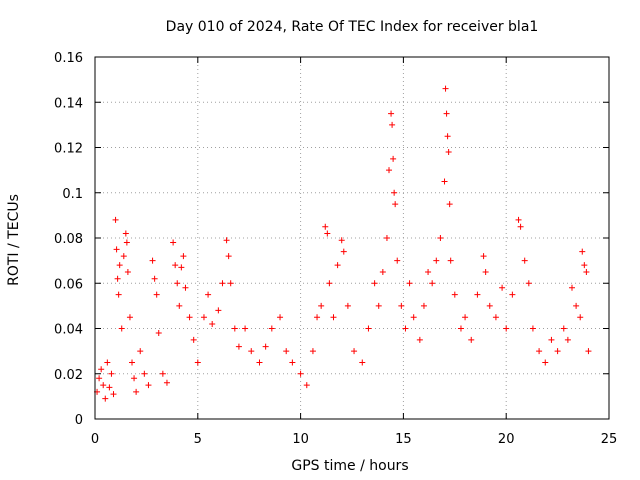 This screenshot has width=640, height=480. I want to click on y-tick-label: 0.06, so click(68, 284).